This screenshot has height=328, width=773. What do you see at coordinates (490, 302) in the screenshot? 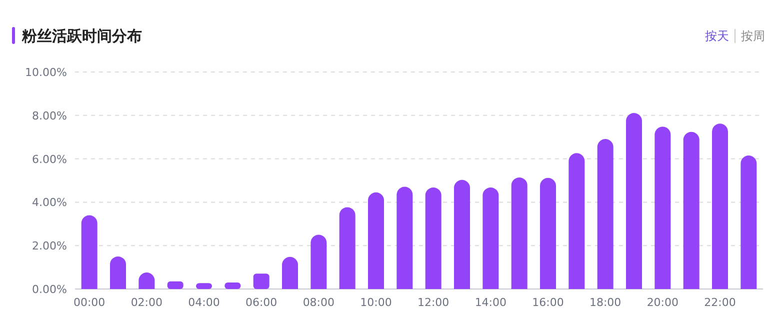
I see `x-tick-label: 14:00` at bounding box center [490, 302].